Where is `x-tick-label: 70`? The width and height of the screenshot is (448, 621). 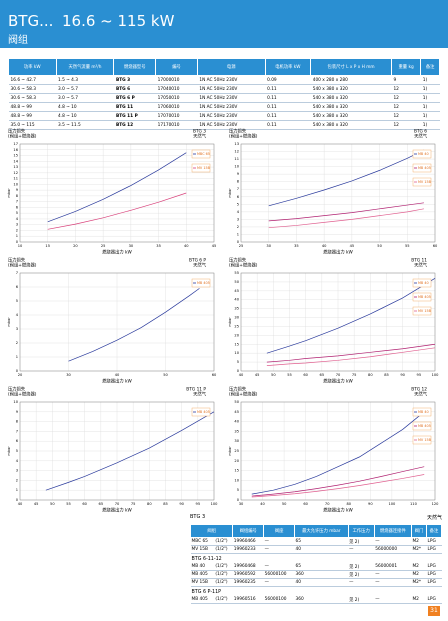
x-tick-label: 70 is located at coordinates (327, 504).